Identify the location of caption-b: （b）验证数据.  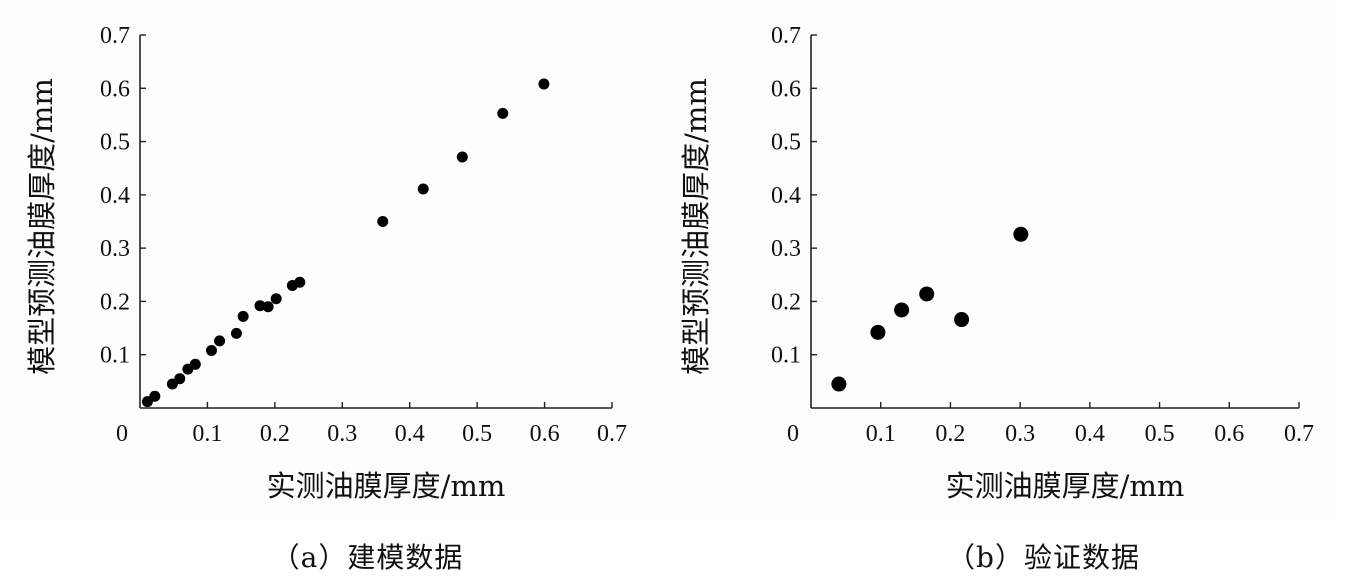
(1043, 557).